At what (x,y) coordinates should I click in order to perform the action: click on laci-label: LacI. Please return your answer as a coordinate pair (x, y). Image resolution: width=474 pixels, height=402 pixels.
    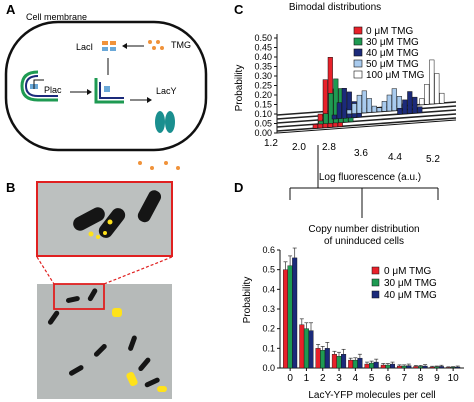
    Looking at the image, I should click on (84, 47).